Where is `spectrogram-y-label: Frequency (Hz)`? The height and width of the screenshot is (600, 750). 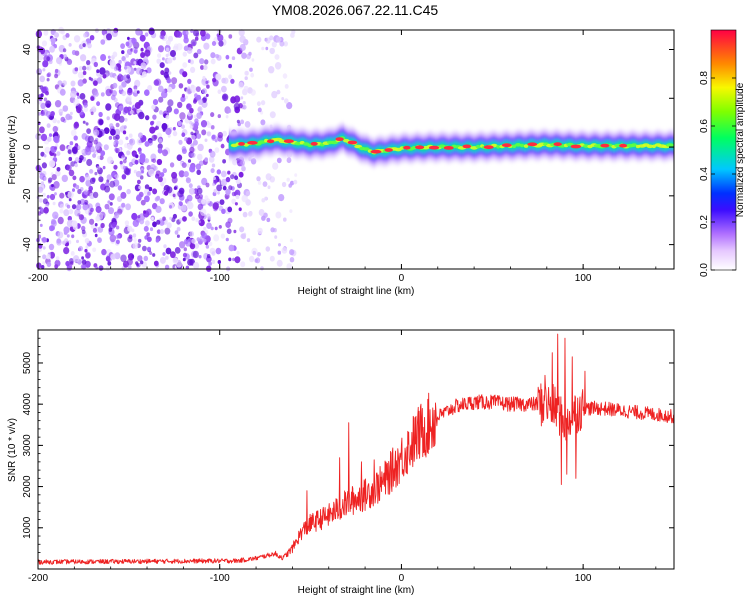 spectrogram-y-label: Frequency (Hz) is located at coordinates (12, 150).